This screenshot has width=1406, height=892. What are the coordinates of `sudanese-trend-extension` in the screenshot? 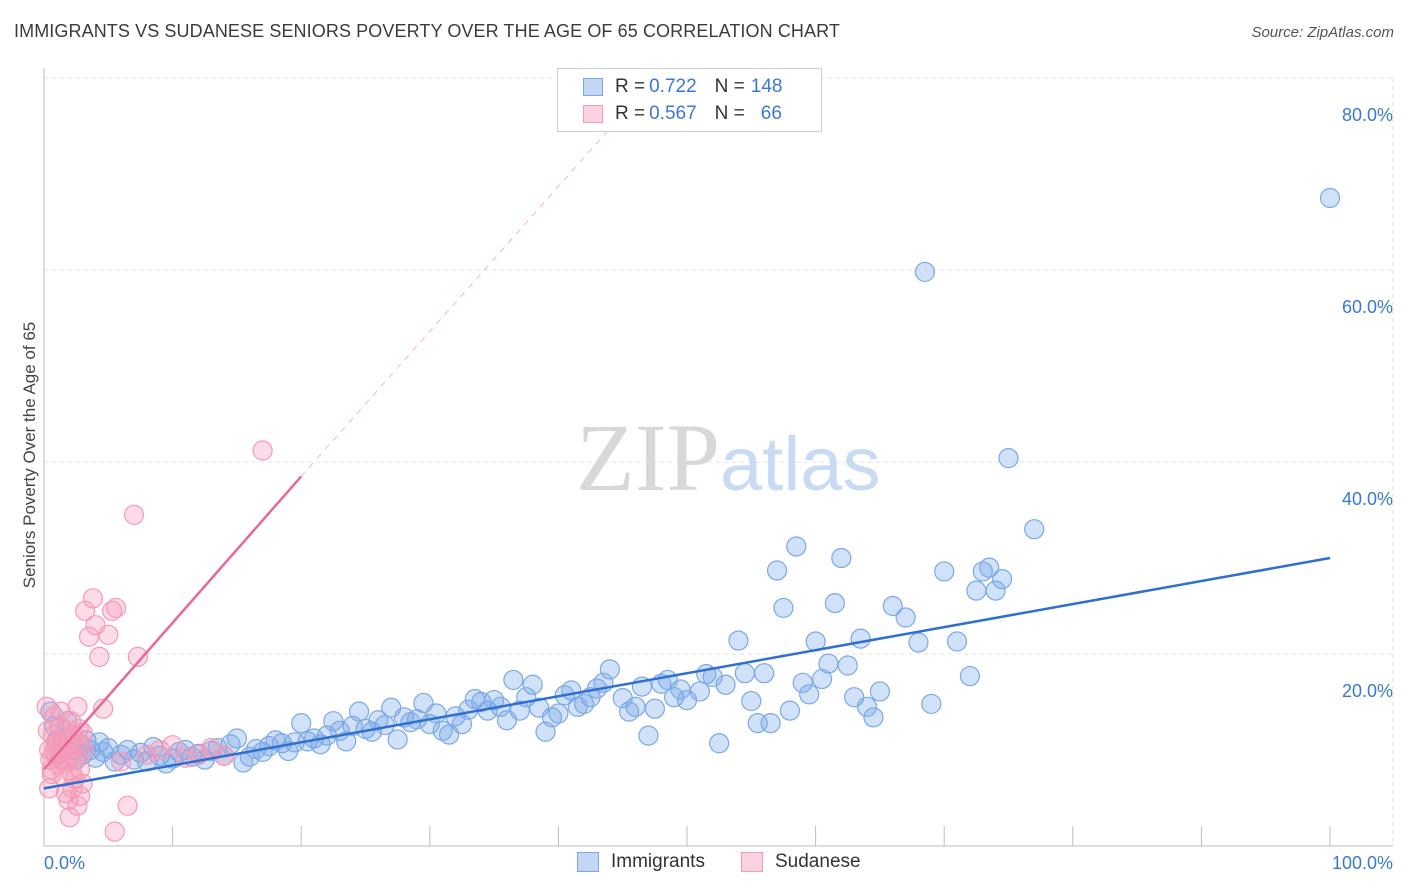 It's located at (458, 298).